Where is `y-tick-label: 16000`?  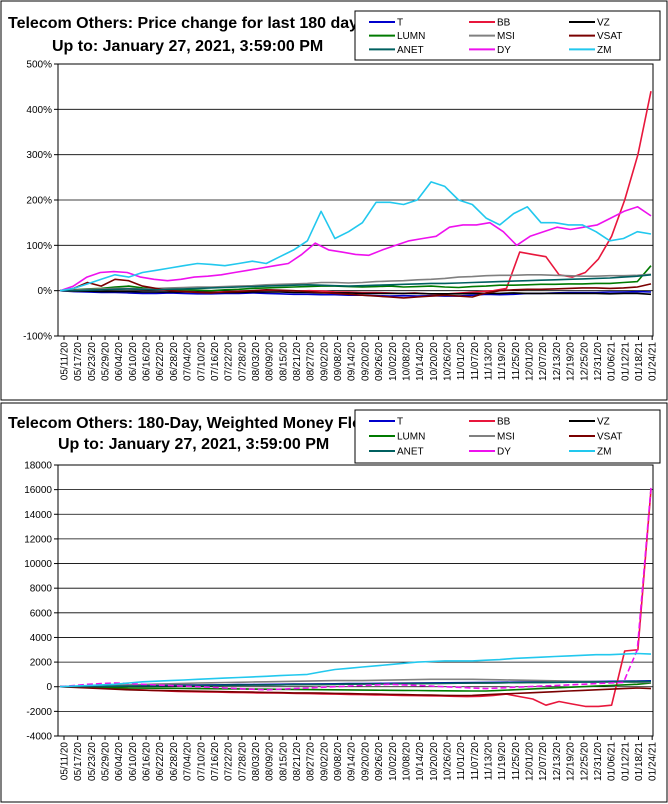
y-tick-label: 16000 is located at coordinates (38, 490).